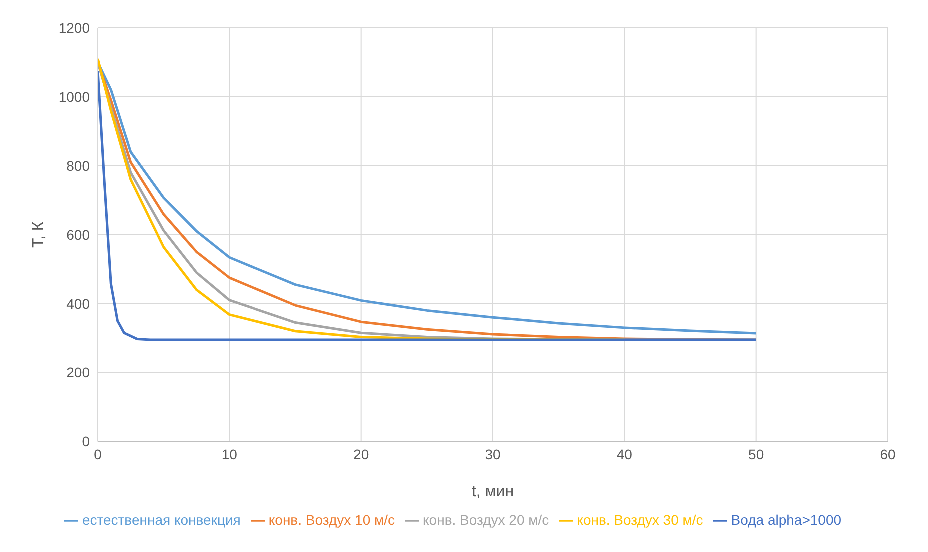  What do you see at coordinates (78, 166) in the screenshot?
I see `y-tick-label: 800` at bounding box center [78, 166].